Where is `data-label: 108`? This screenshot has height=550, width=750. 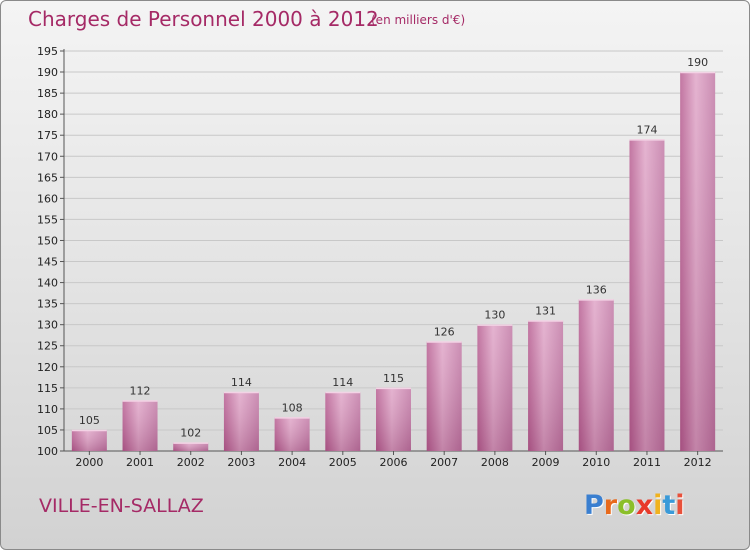 data-label: 108 is located at coordinates (292, 407).